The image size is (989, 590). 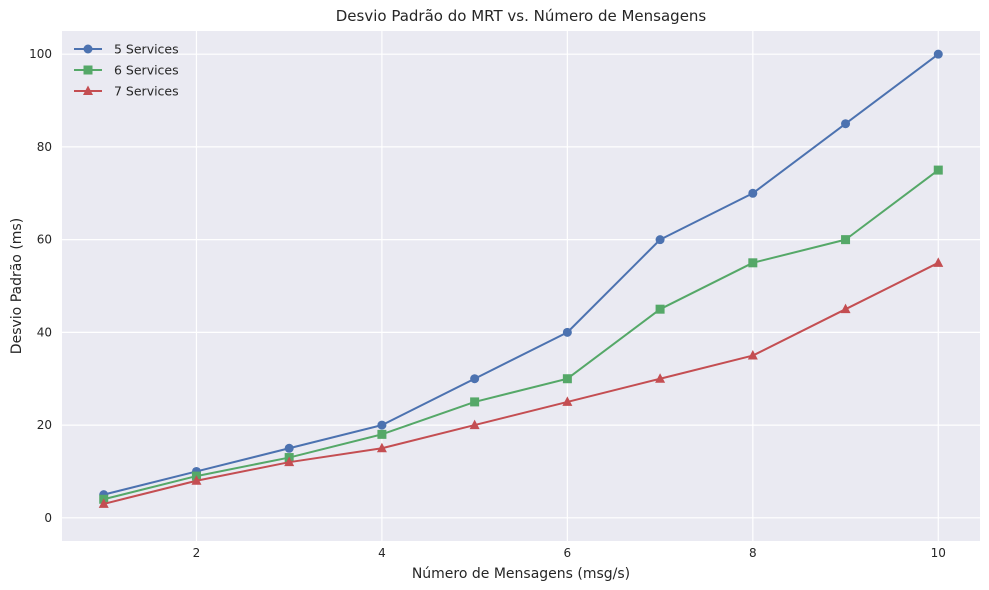 I want to click on y-tick-label: 100, so click(x=40, y=54).